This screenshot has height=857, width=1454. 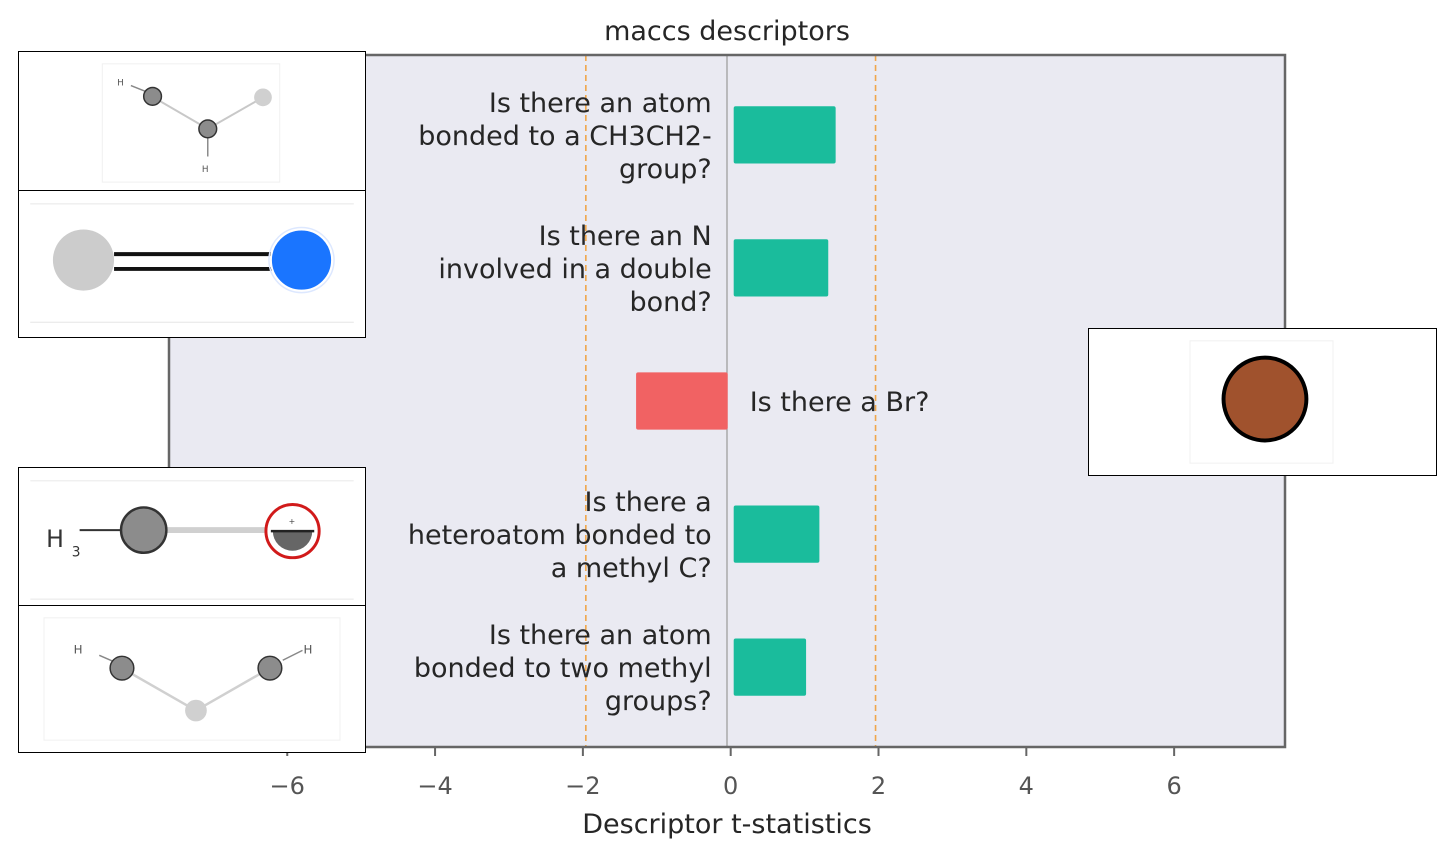 What do you see at coordinates (840, 402) in the screenshot?
I see `category-label: Is there a Br?` at bounding box center [840, 402].